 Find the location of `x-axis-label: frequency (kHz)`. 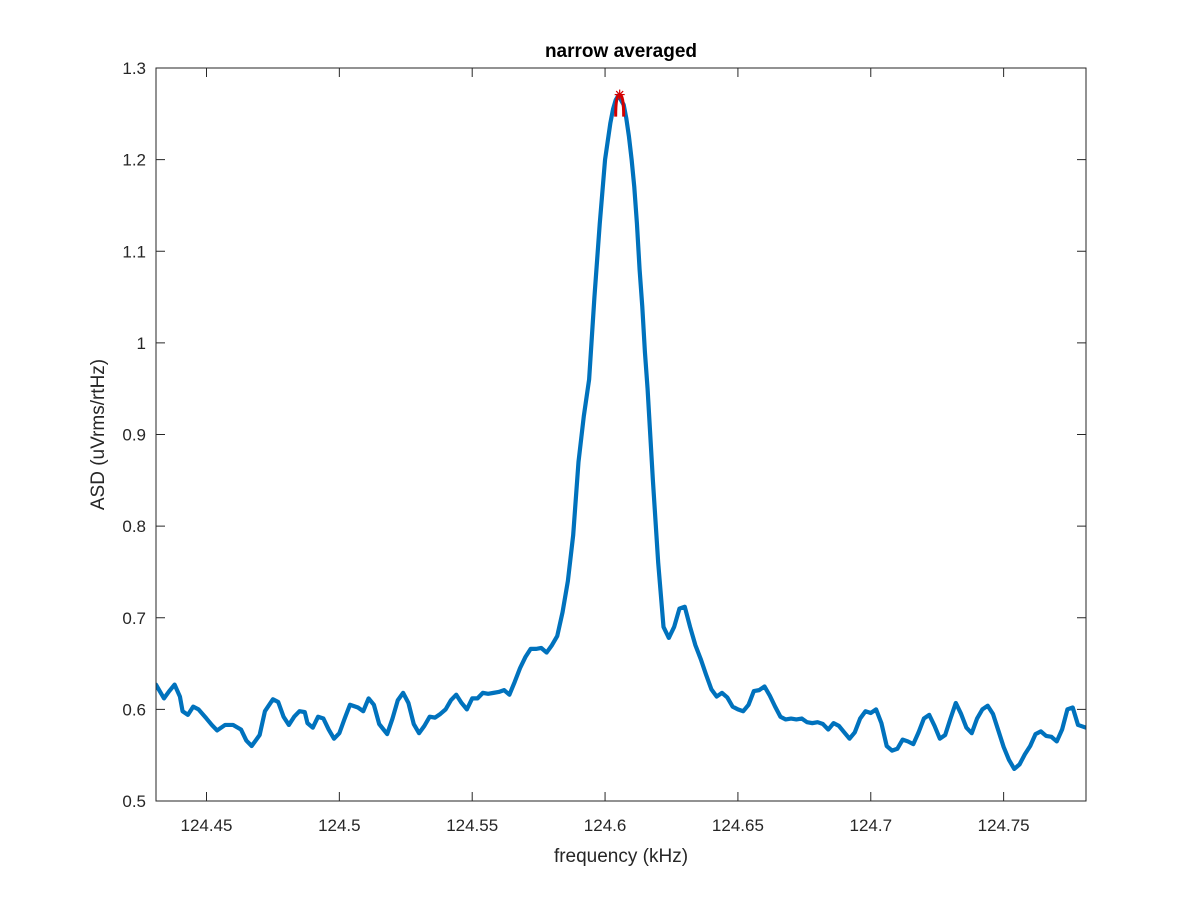

x-axis-label: frequency (kHz) is located at coordinates (621, 856).